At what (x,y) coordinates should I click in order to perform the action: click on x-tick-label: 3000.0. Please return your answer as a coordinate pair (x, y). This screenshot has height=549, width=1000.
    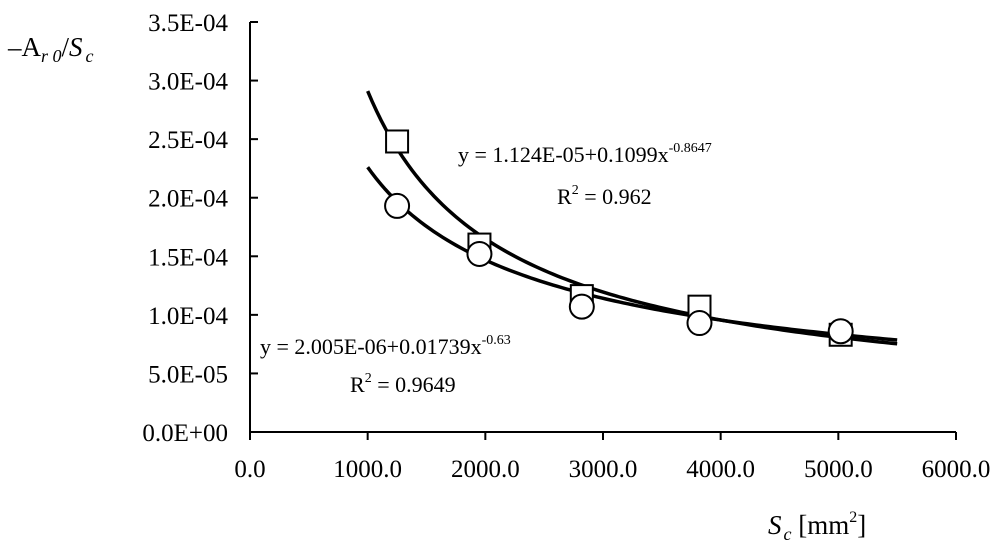
    Looking at the image, I should click on (603, 469).